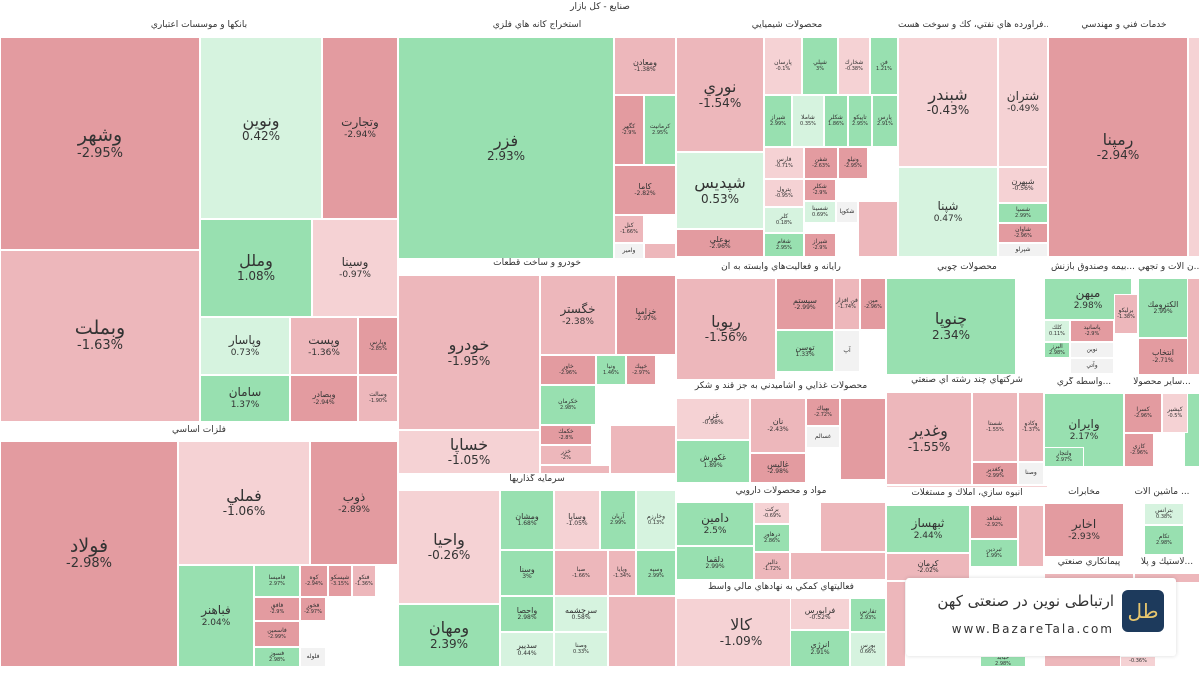 The width and height of the screenshot is (1200, 675). I want to click on treemap-tile: اخابر -2.93%, so click(1084, 530).